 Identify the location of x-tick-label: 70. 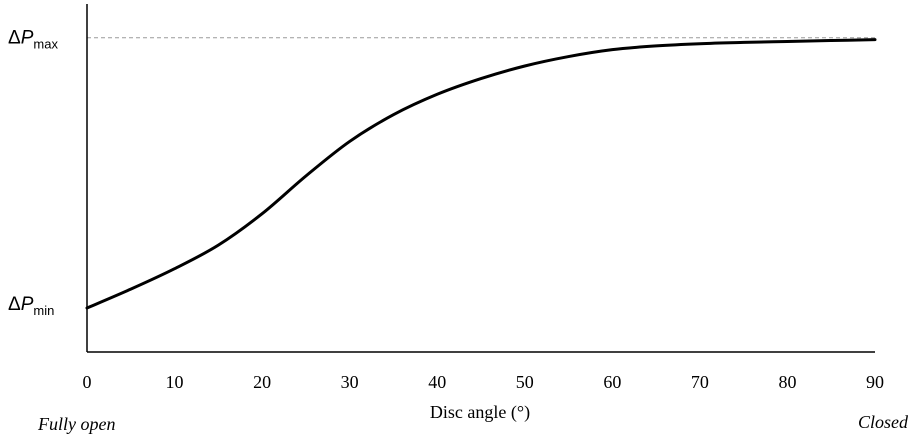
(700, 382).